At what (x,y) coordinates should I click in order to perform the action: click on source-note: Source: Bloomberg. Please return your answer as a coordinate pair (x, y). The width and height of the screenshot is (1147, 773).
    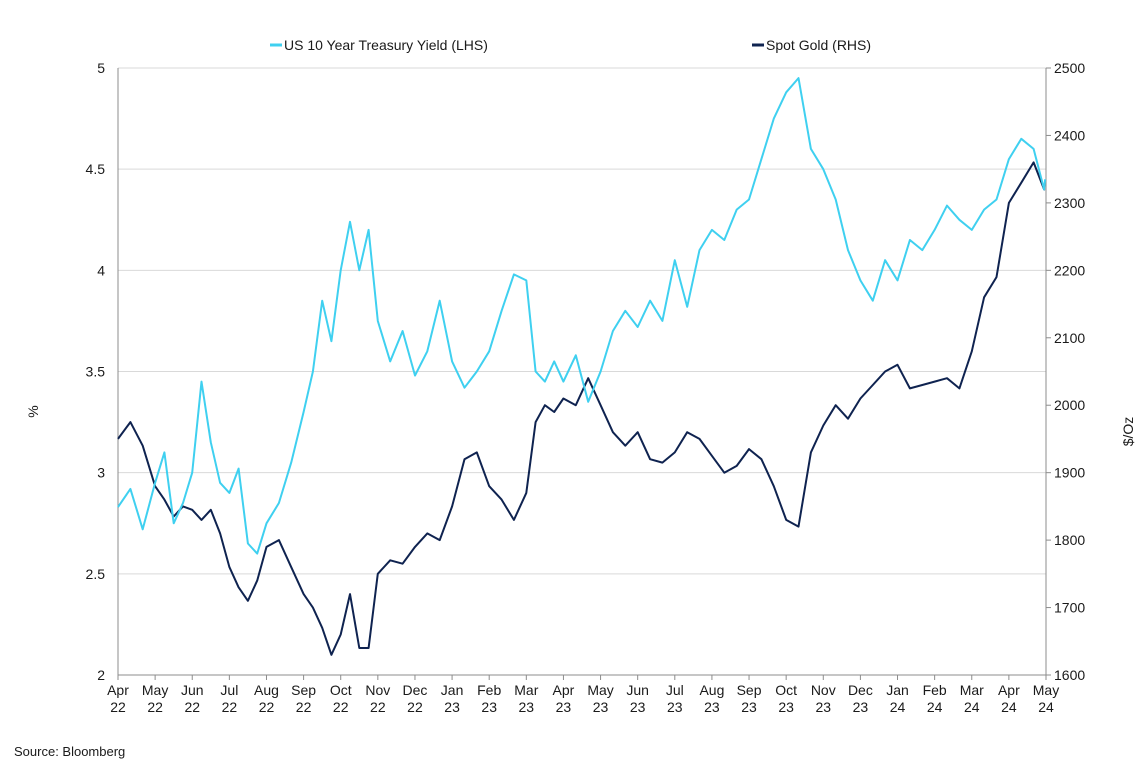
    Looking at the image, I should click on (70, 751).